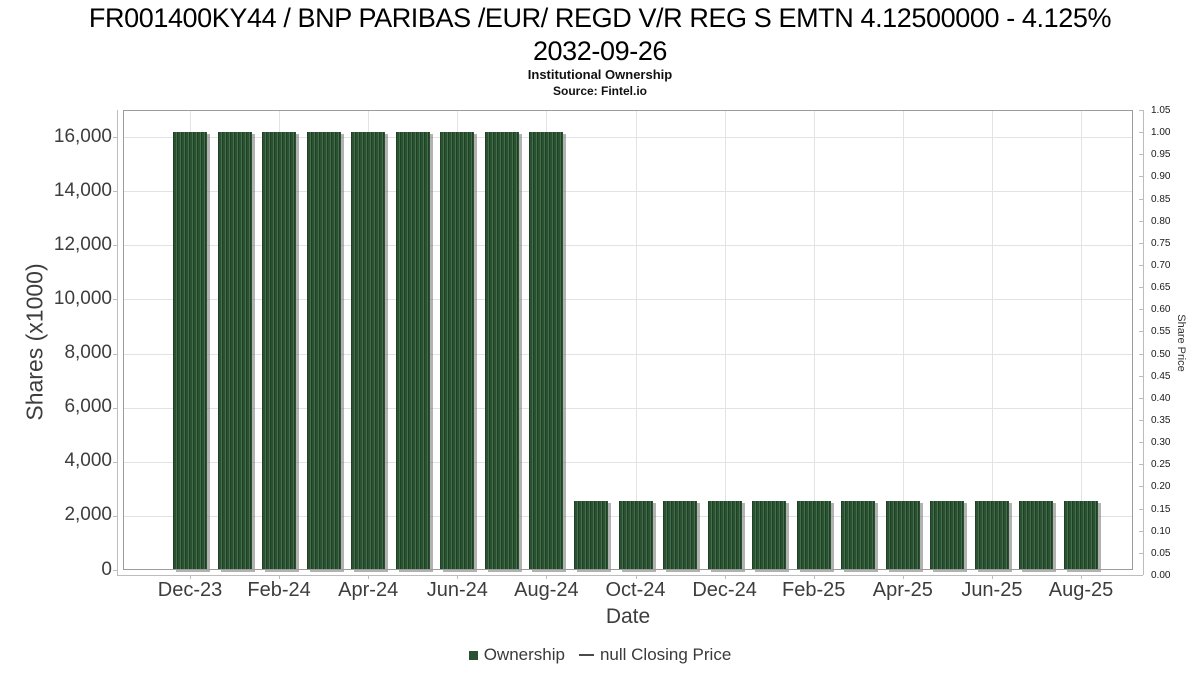 The image size is (1200, 675). What do you see at coordinates (902, 590) in the screenshot?
I see `x-axis-tick-label: Apr-25` at bounding box center [902, 590].